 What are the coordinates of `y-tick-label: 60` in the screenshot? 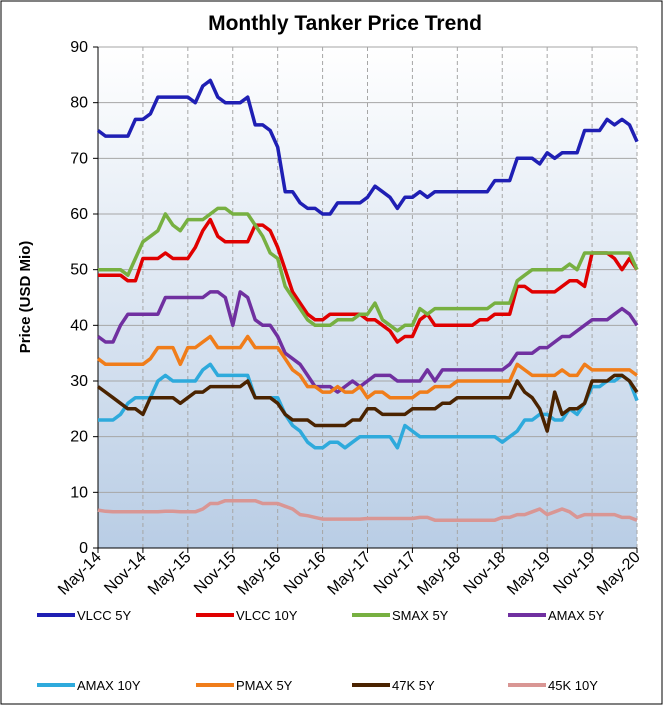 It's located at (79, 214).